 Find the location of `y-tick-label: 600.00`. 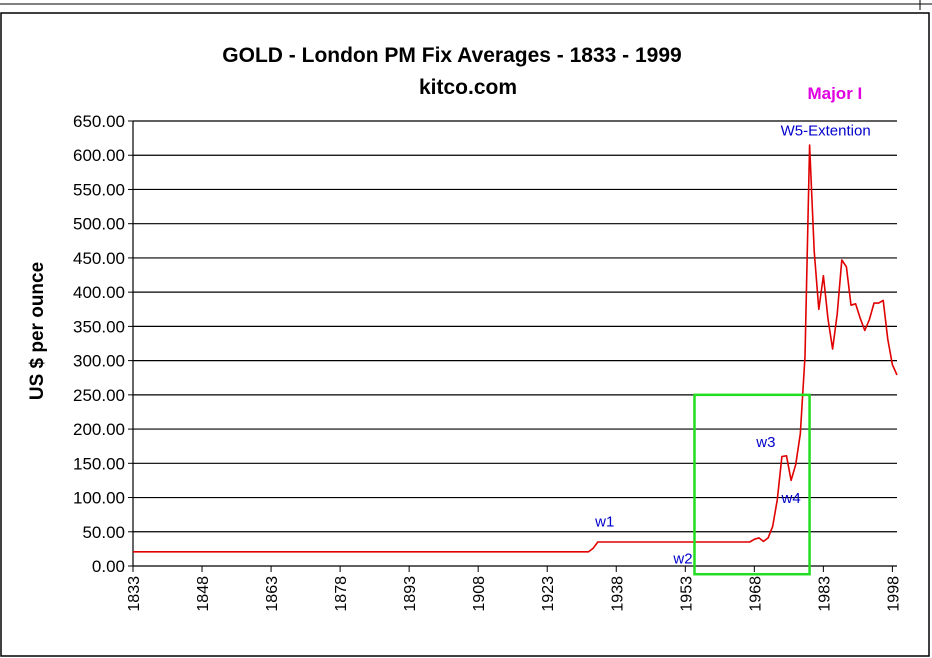

y-tick-label: 600.00 is located at coordinates (99, 155).